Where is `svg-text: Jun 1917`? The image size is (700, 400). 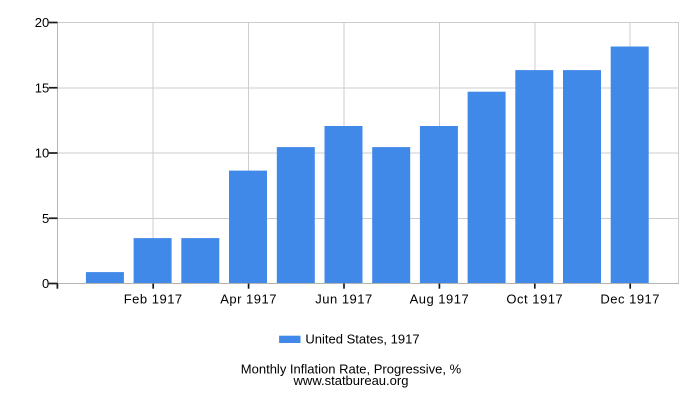 svg-text: Jun 1917 is located at coordinates (344, 299).